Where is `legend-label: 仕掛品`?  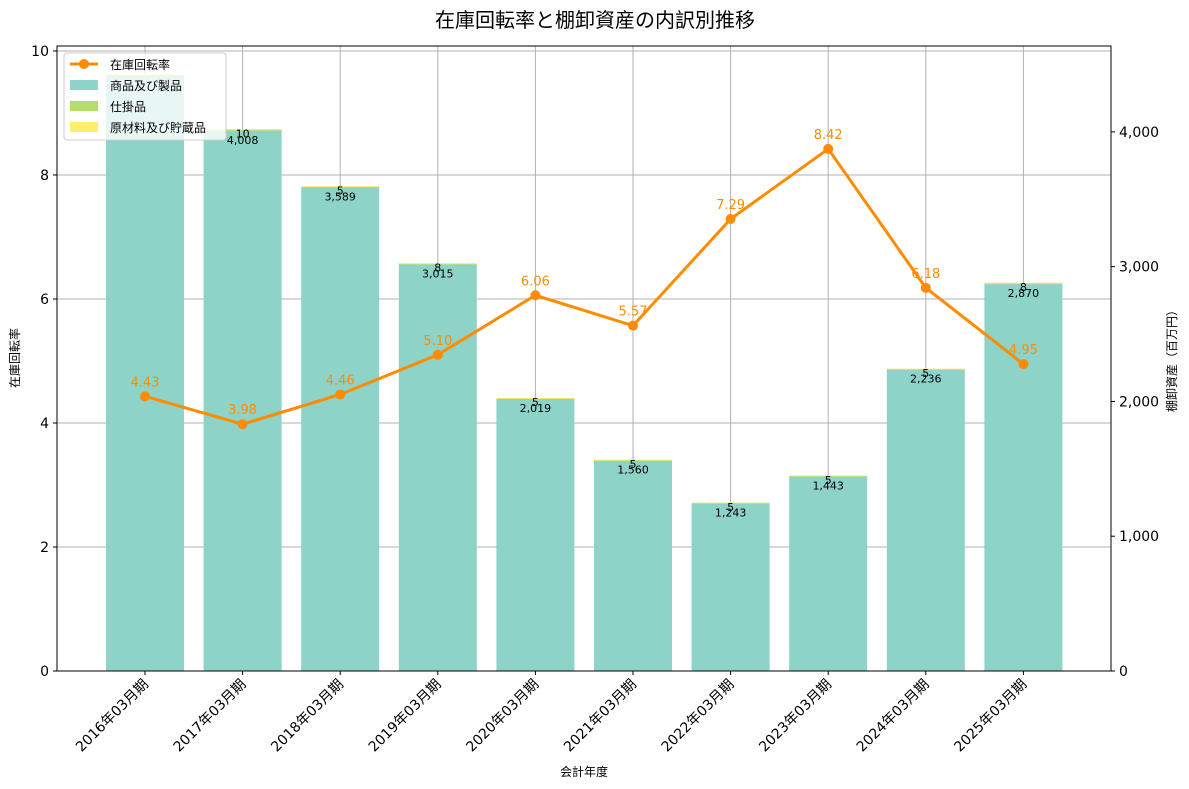
legend-label: 仕掛品 is located at coordinates (128, 106).